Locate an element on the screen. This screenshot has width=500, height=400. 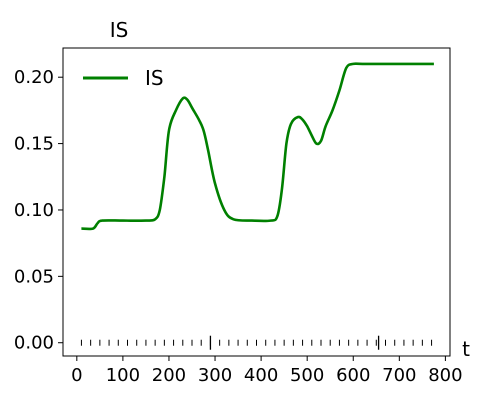
y-tick-label: 0.00 is located at coordinates (34, 343).